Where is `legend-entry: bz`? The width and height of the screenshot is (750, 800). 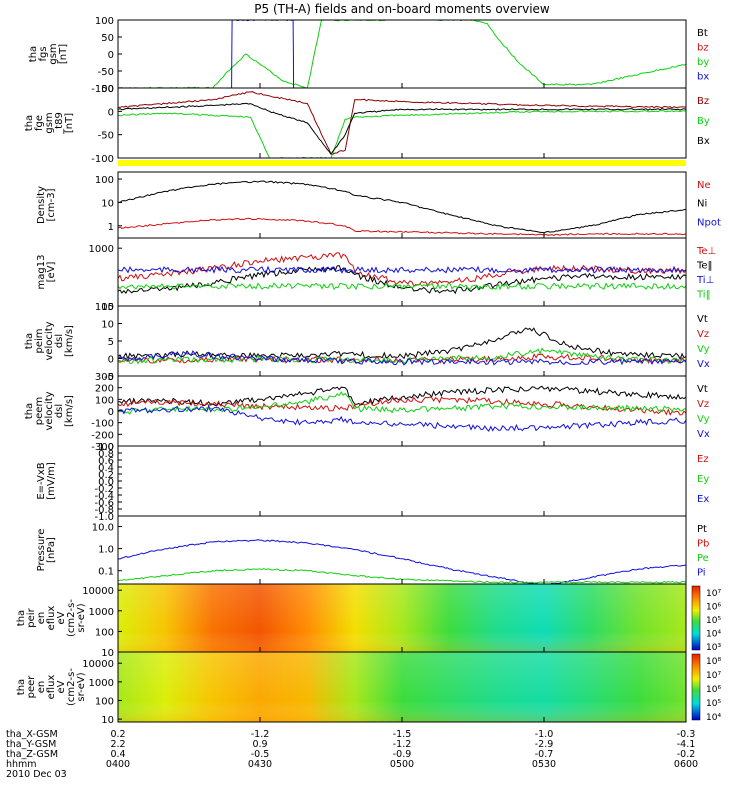 legend-entry: bz is located at coordinates (703, 48).